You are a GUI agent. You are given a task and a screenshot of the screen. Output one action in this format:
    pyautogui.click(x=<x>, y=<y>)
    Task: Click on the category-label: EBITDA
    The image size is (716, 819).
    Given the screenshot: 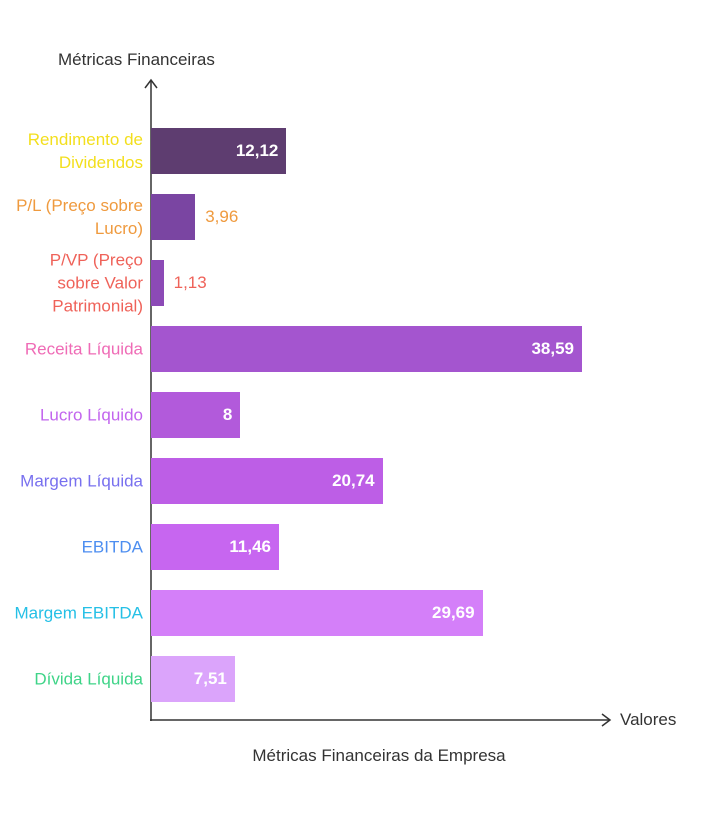 What is the action you would take?
    pyautogui.click(x=112, y=547)
    